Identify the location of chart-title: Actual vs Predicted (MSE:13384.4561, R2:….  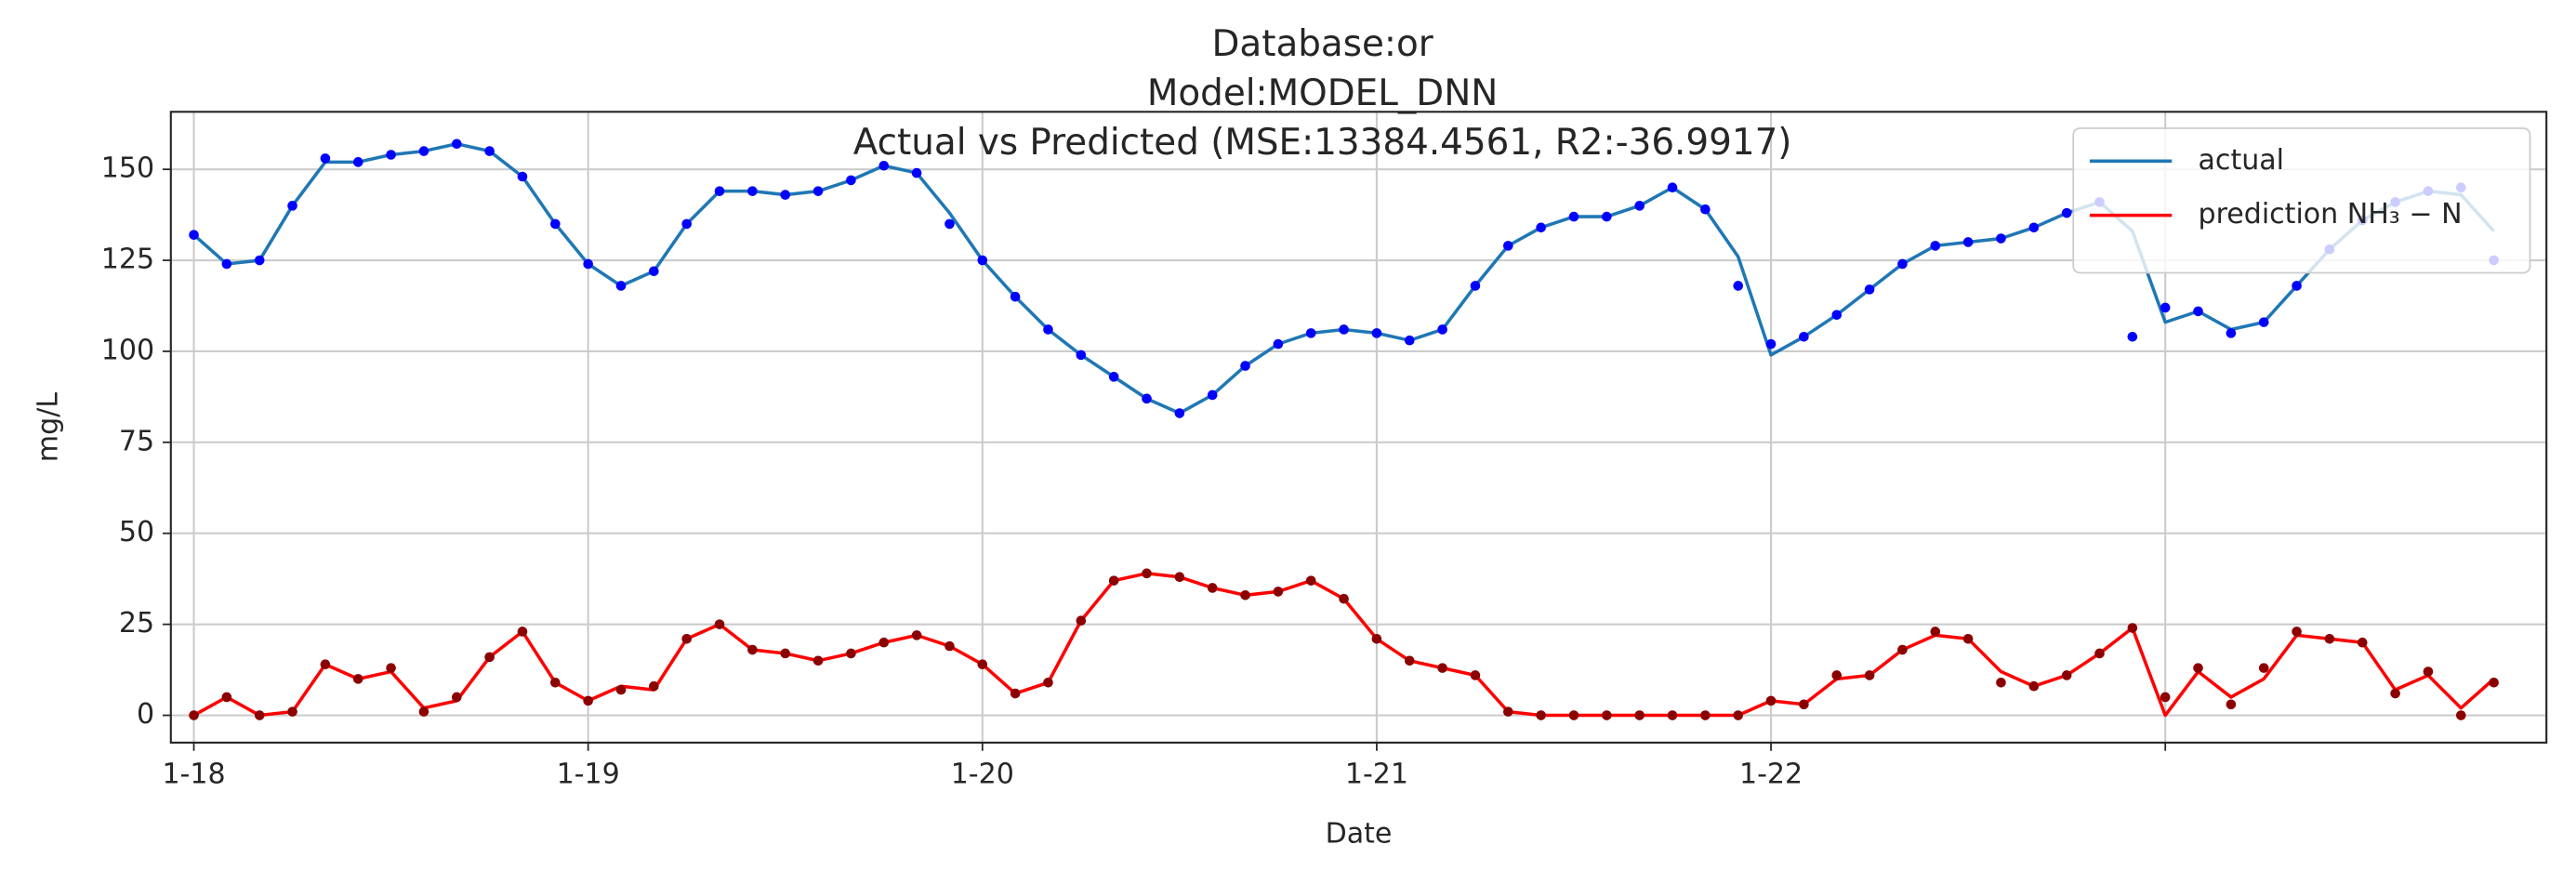
(1322, 143).